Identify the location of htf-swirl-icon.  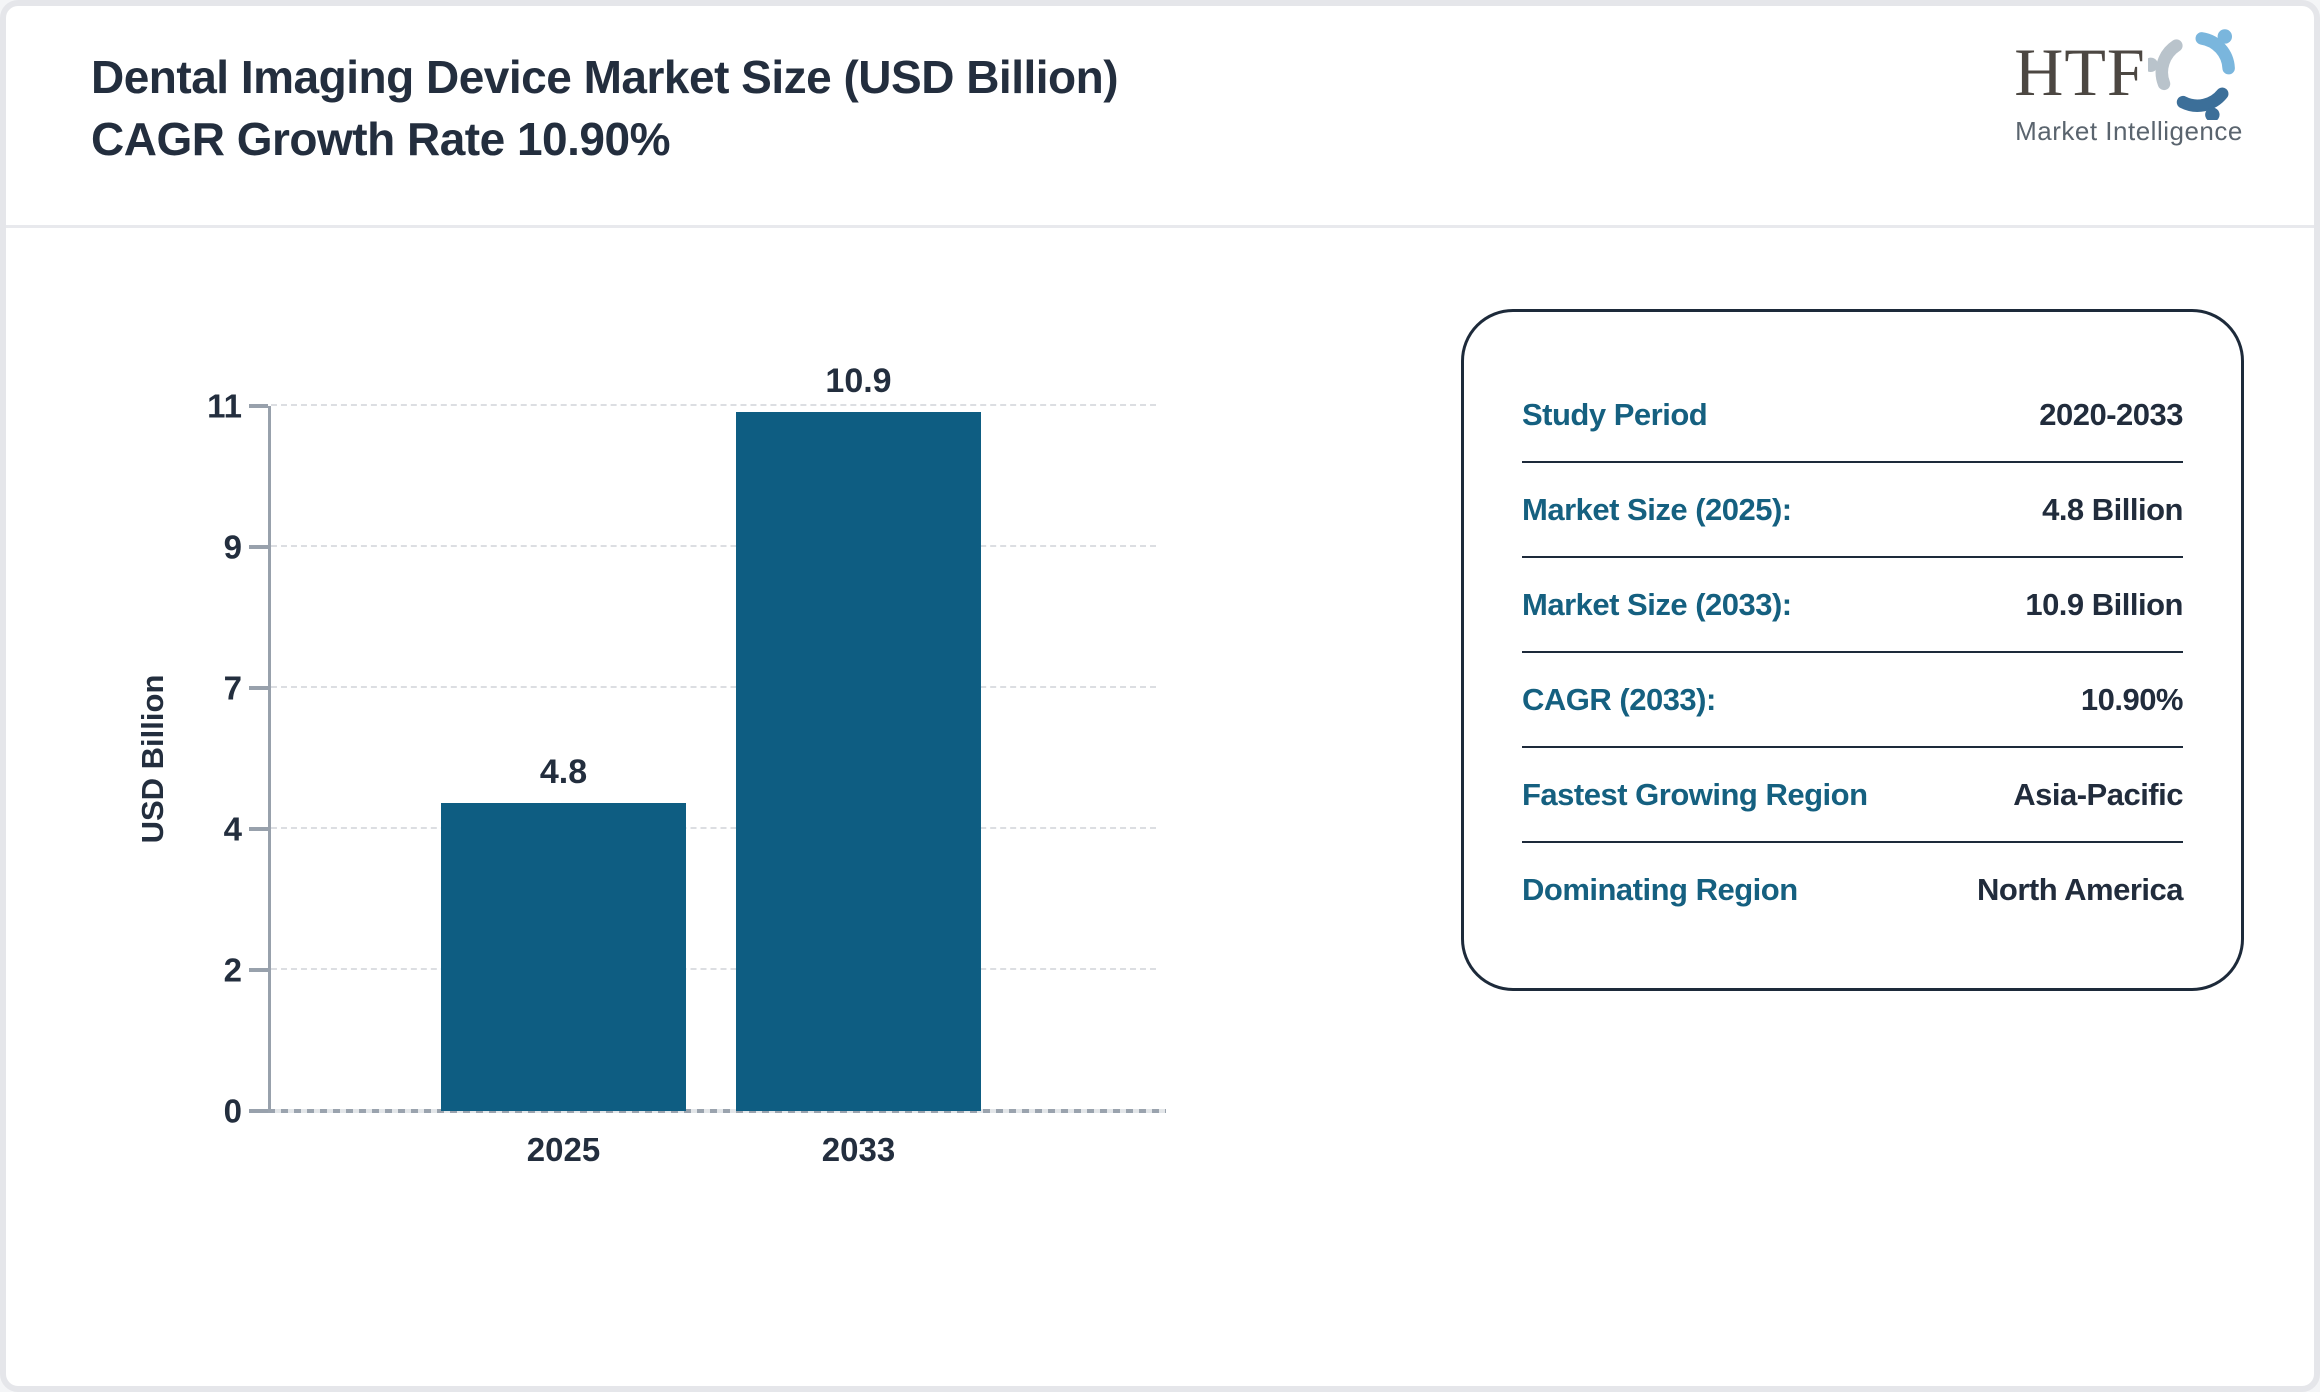
(2191, 74).